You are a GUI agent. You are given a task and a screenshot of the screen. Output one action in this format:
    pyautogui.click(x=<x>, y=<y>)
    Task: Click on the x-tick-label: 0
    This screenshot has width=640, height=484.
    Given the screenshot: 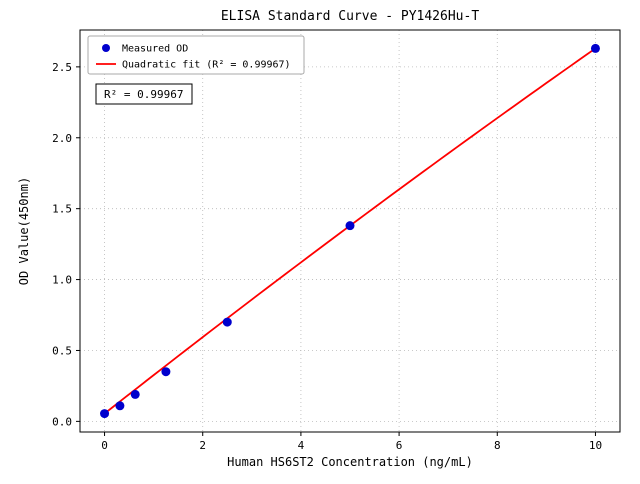 What is the action you would take?
    pyautogui.click(x=104, y=445)
    